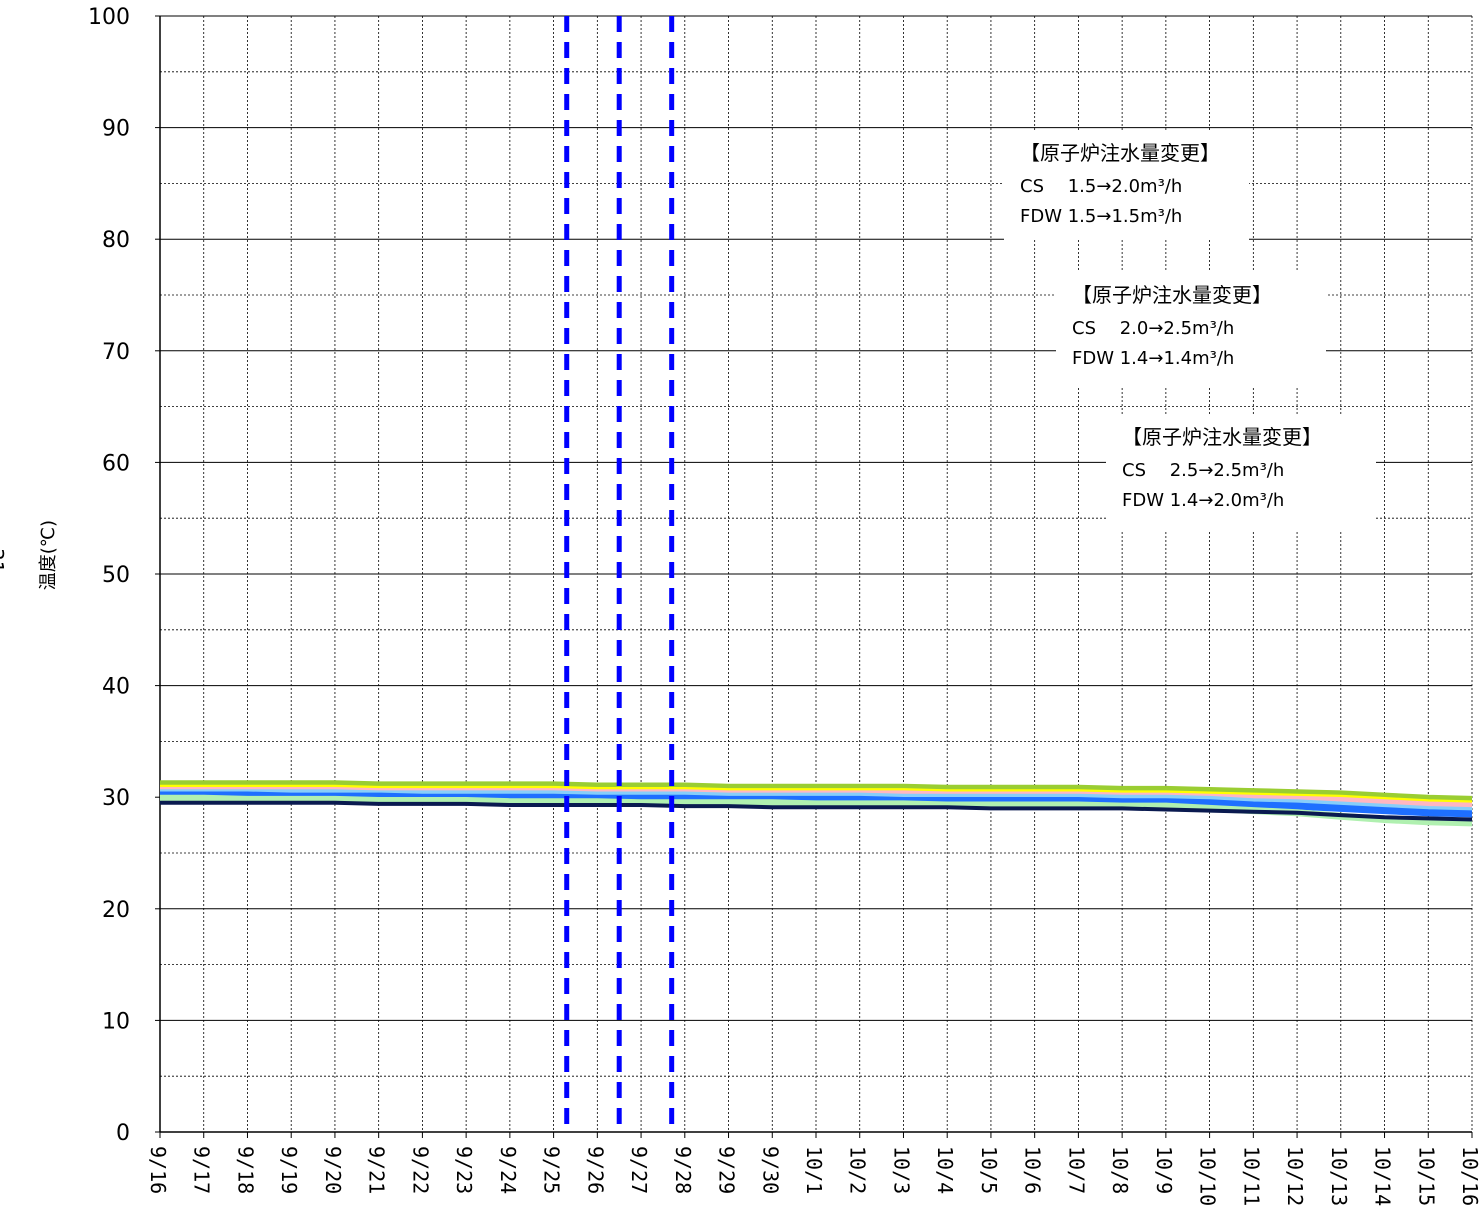 Image resolution: width=1483 pixels, height=1226 pixels. What do you see at coordinates (158, 1170) in the screenshot?
I see `x-tick-label: 9/16` at bounding box center [158, 1170].